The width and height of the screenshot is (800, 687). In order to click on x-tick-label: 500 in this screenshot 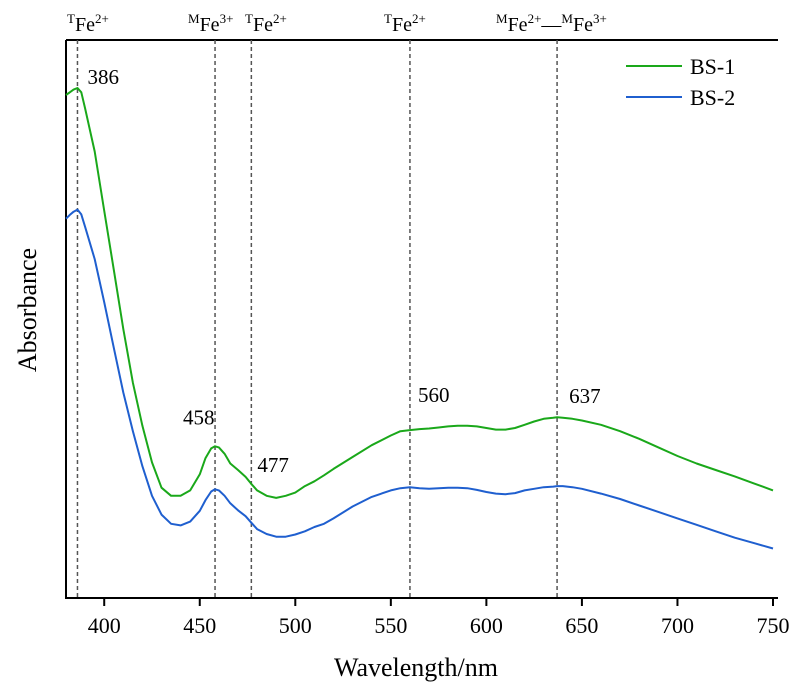, I will do `click(295, 625)`.